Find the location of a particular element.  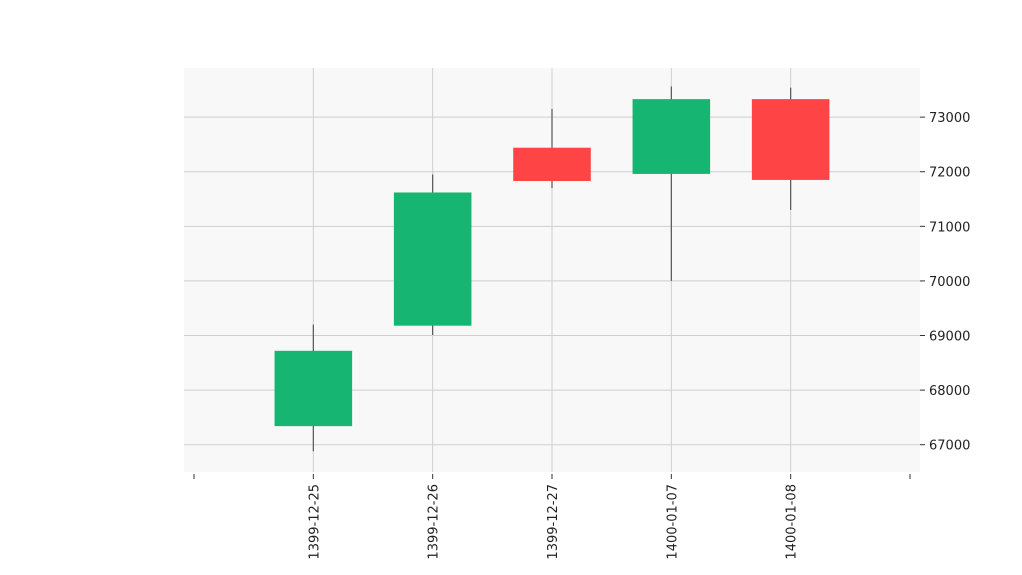

y-tick-label: 68000 is located at coordinates (949, 391).